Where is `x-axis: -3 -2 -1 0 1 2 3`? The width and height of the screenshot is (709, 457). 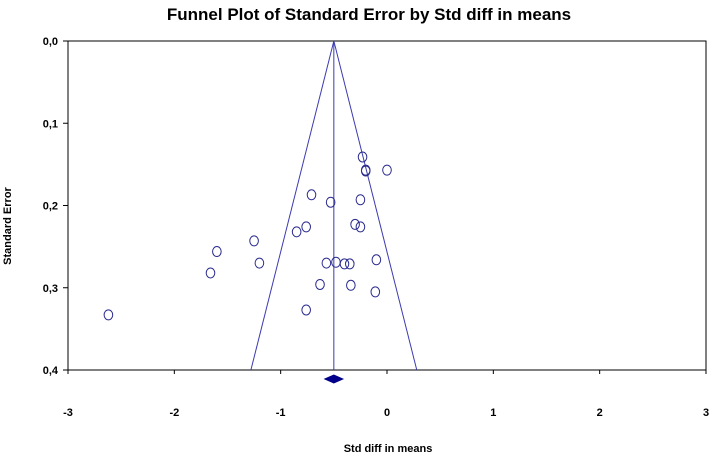 x-axis: -3 -2 -1 0 1 2 3 is located at coordinates (386, 394).